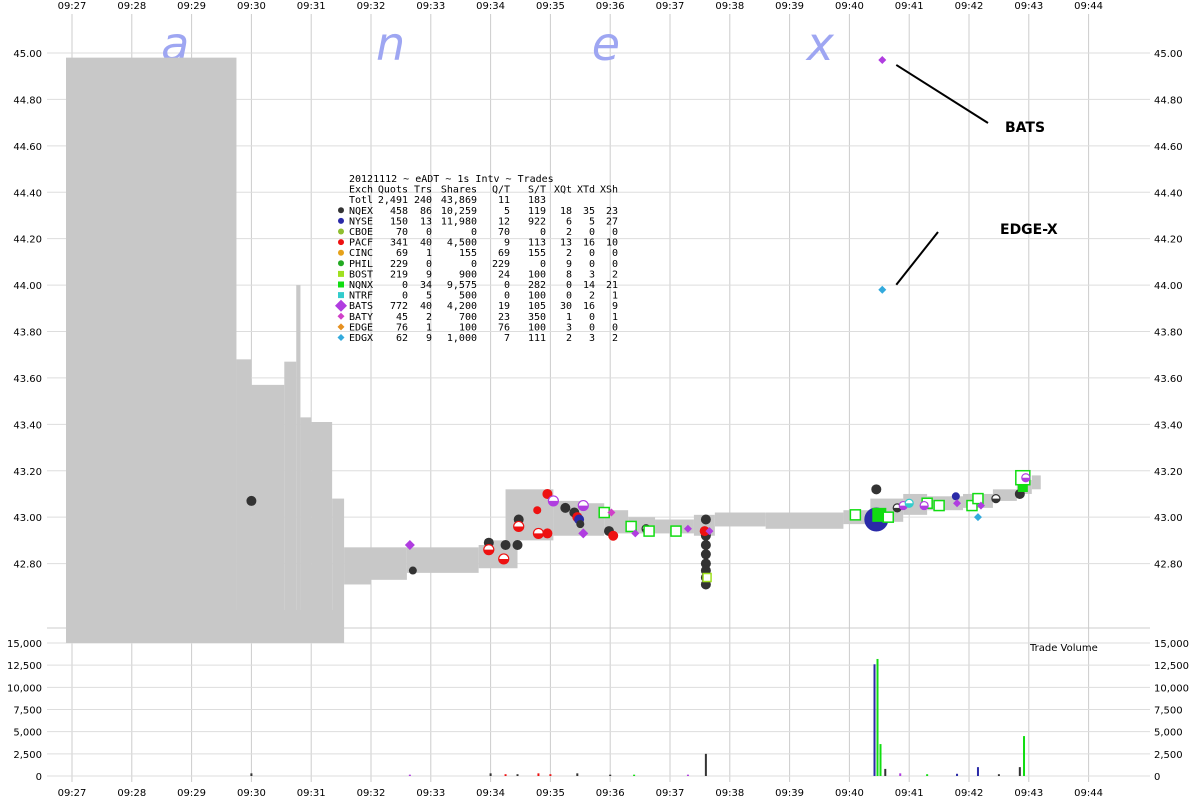 The height and width of the screenshot is (800, 1198). What do you see at coordinates (361, 264) in the screenshot?
I see `legend-row-cell: PHIL` at bounding box center [361, 264].